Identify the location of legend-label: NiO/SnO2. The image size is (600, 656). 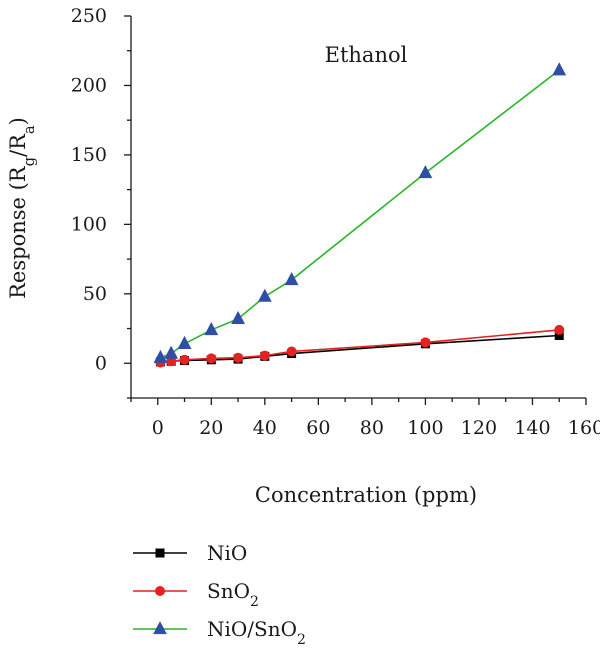
(256, 632).